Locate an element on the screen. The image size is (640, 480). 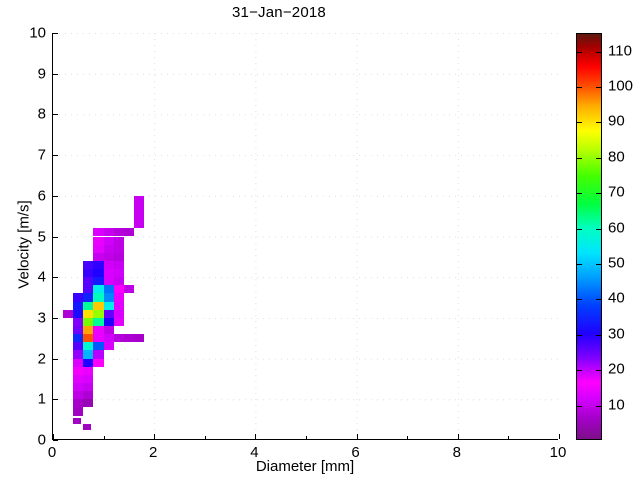
x-tick-label: 6 is located at coordinates (355, 452).